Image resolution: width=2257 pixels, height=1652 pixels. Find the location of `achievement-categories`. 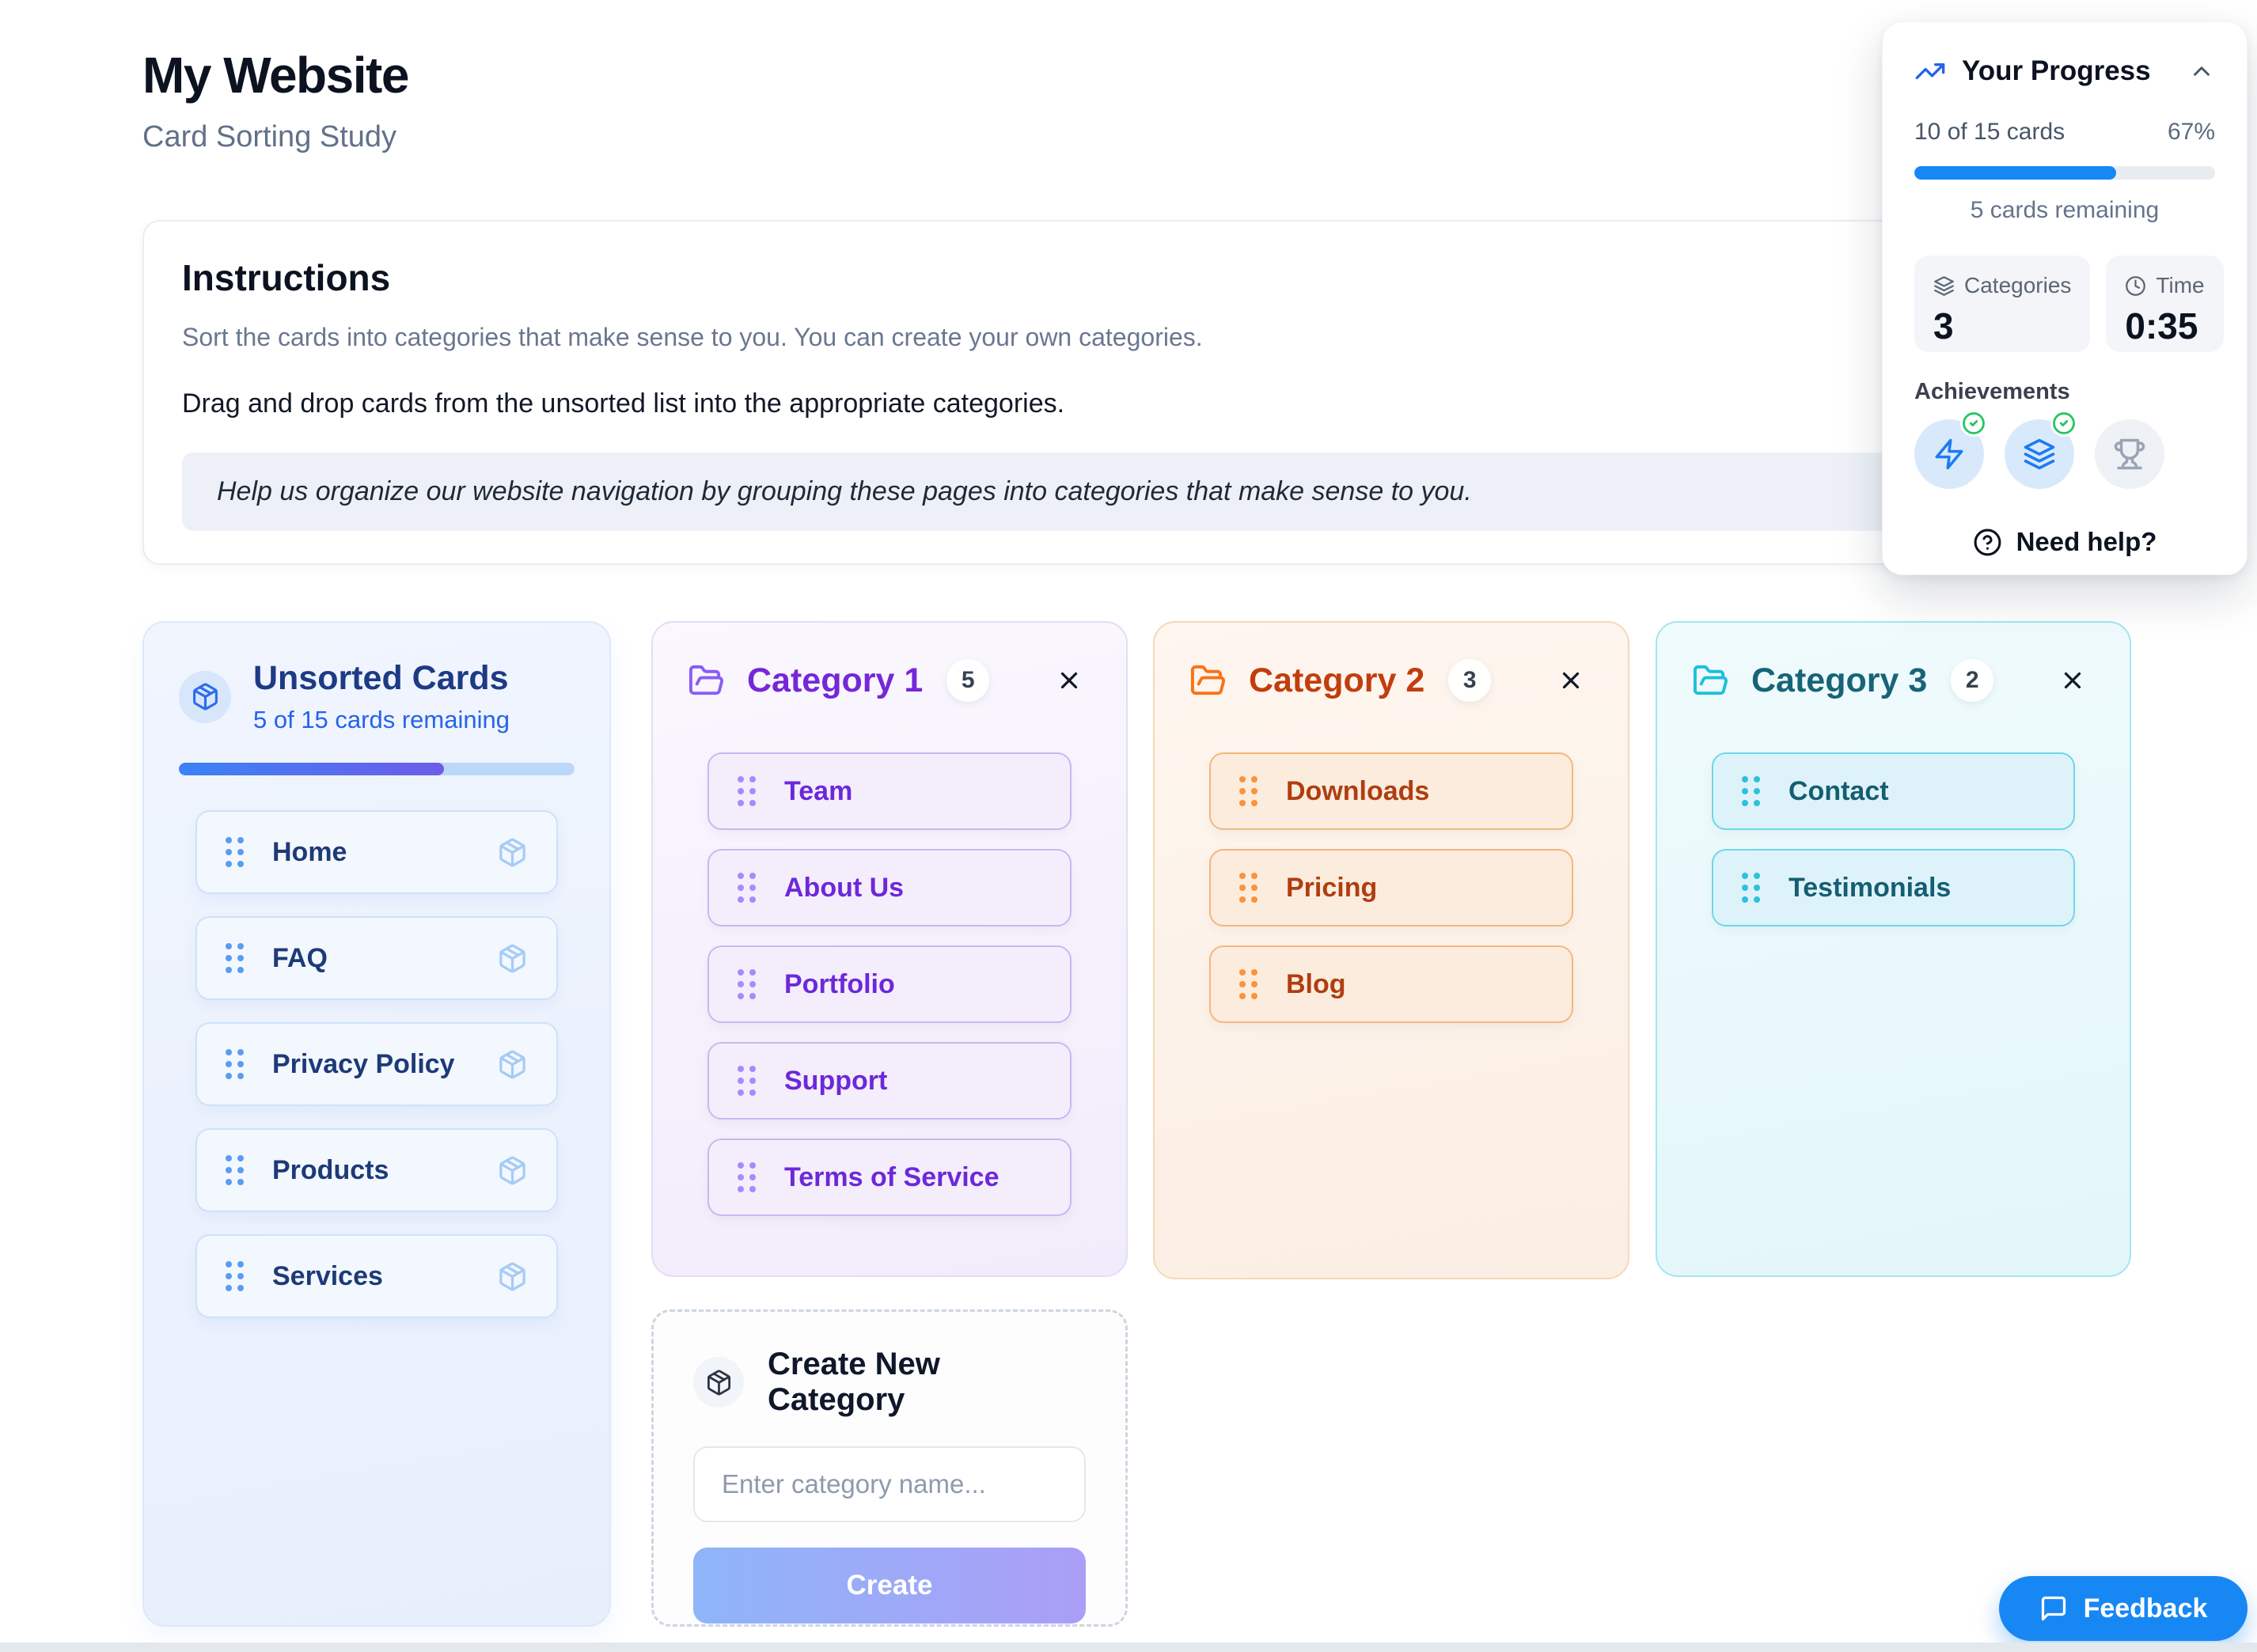

achievement-categories is located at coordinates (2041, 449).